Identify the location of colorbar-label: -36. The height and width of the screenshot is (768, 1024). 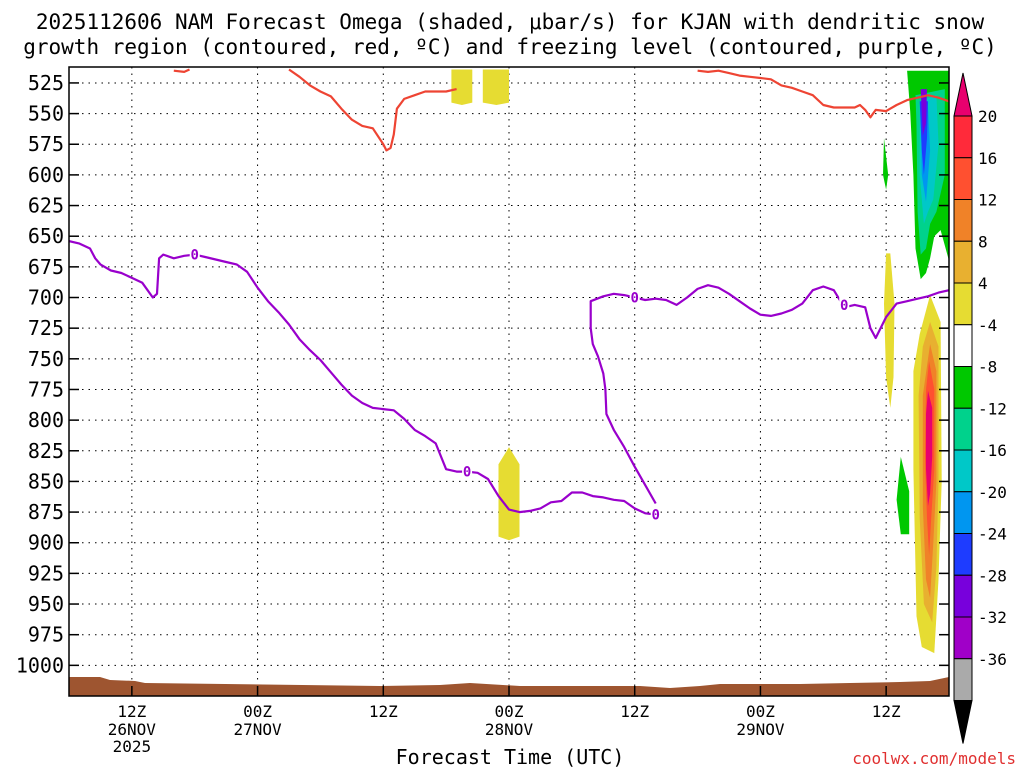
(992, 659).